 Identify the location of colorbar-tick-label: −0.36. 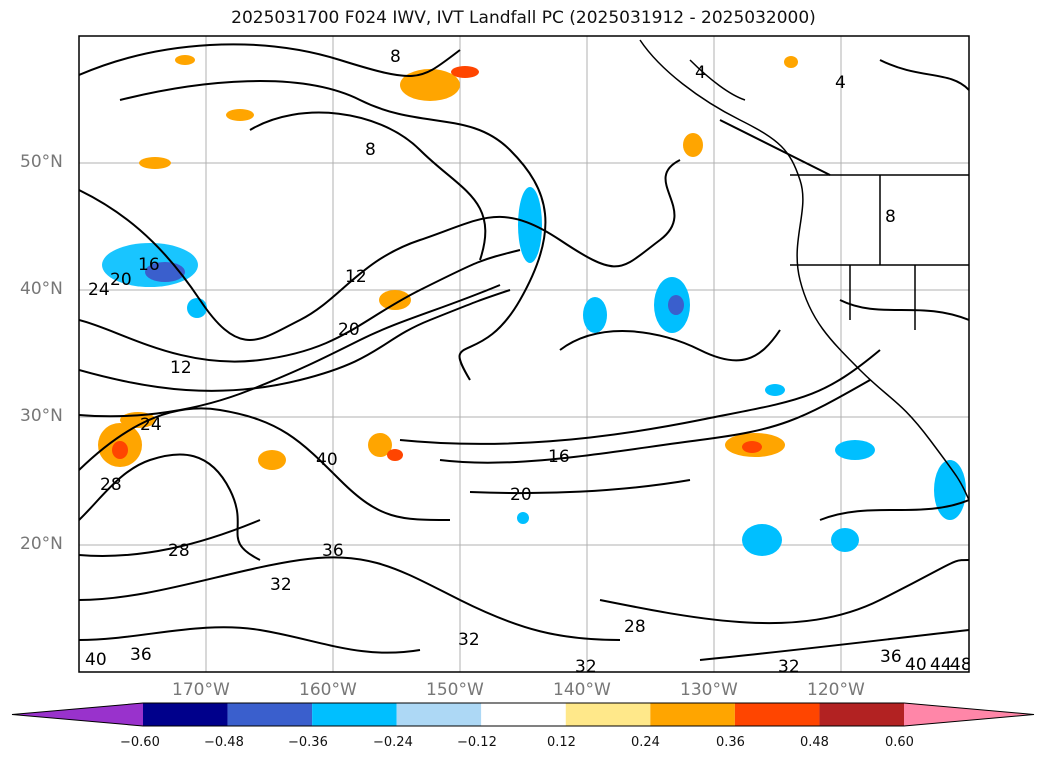
(308, 742).